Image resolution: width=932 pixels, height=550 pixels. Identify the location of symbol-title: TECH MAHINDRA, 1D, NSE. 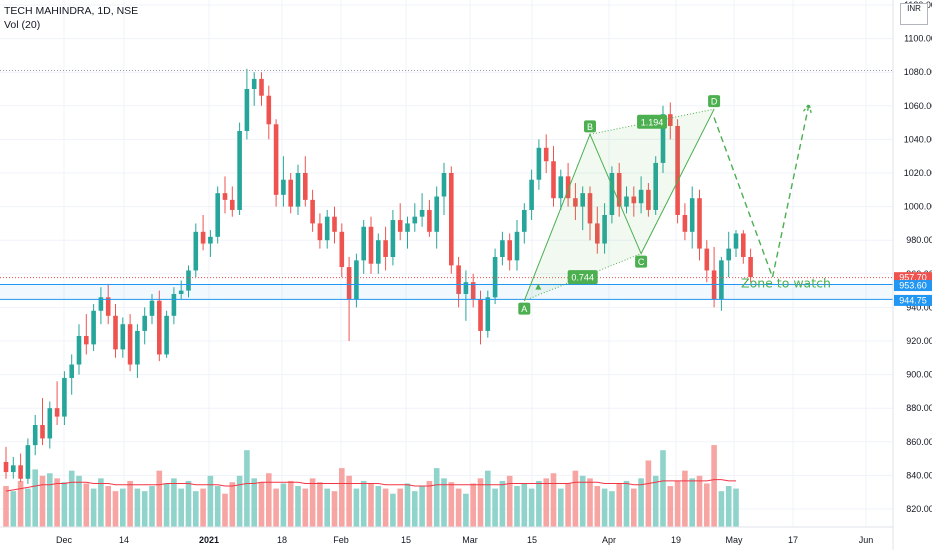
(71, 11).